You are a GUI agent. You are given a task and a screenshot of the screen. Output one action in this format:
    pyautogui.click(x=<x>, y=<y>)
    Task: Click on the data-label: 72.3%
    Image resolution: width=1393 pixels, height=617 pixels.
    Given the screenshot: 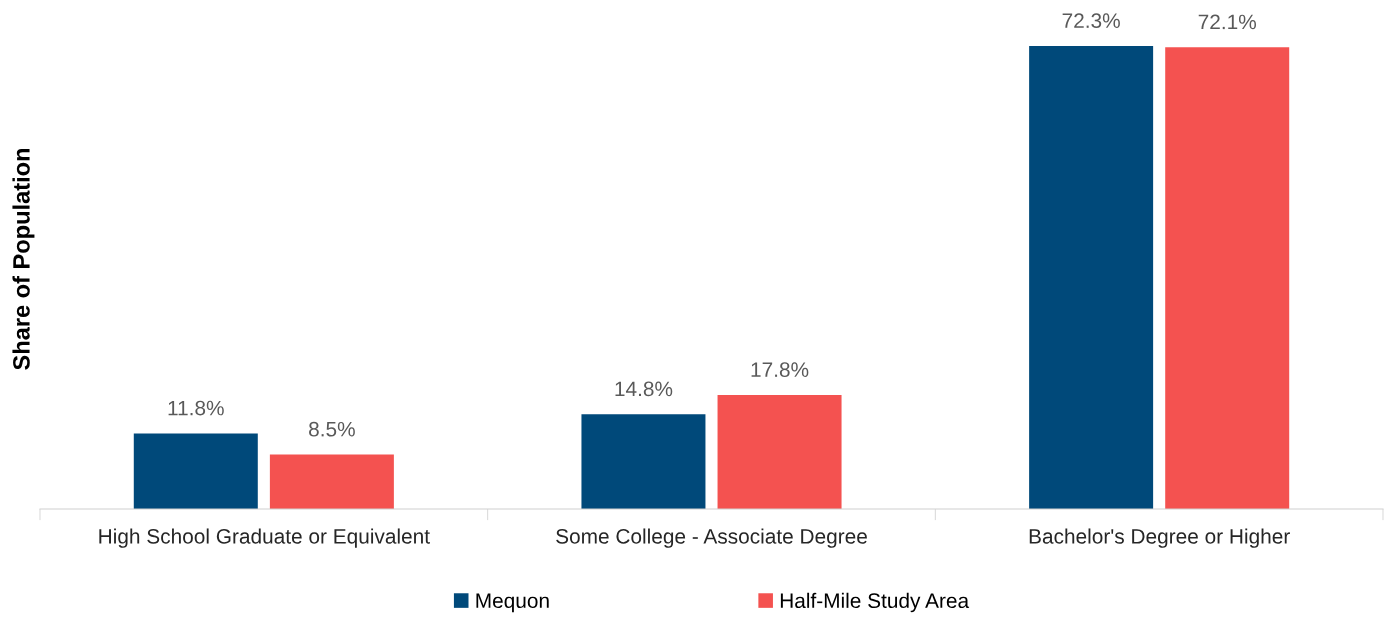 What is the action you would take?
    pyautogui.click(x=1091, y=21)
    